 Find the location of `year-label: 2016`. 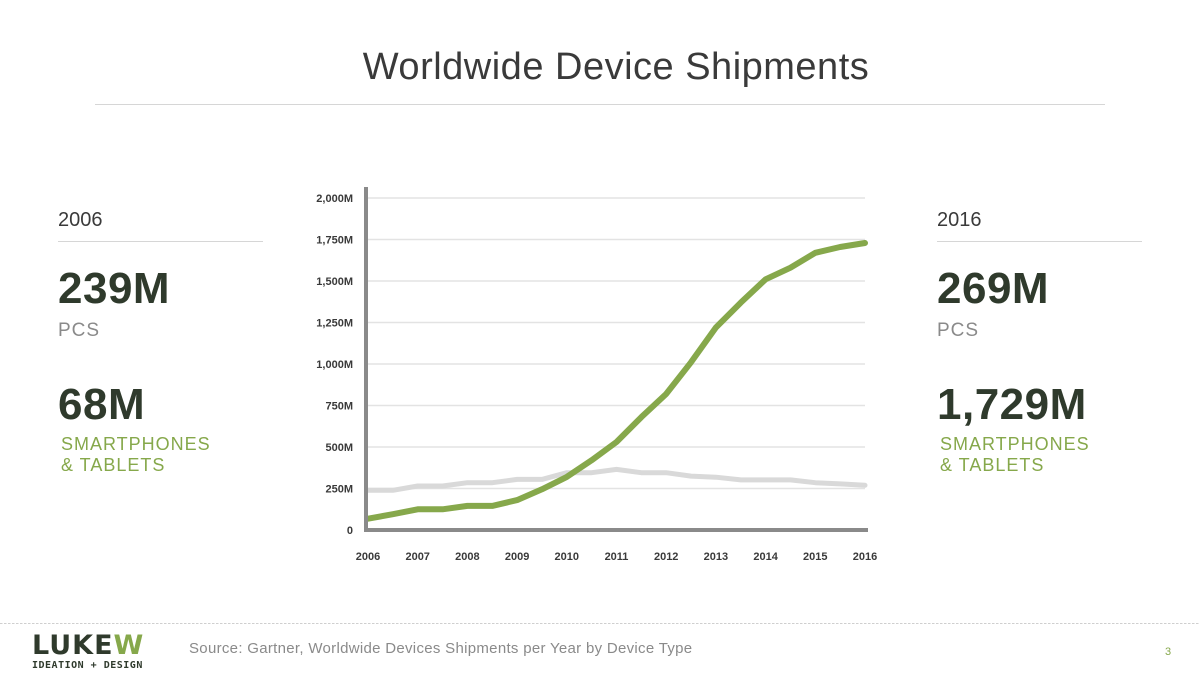

year-label: 2016 is located at coordinates (959, 220).